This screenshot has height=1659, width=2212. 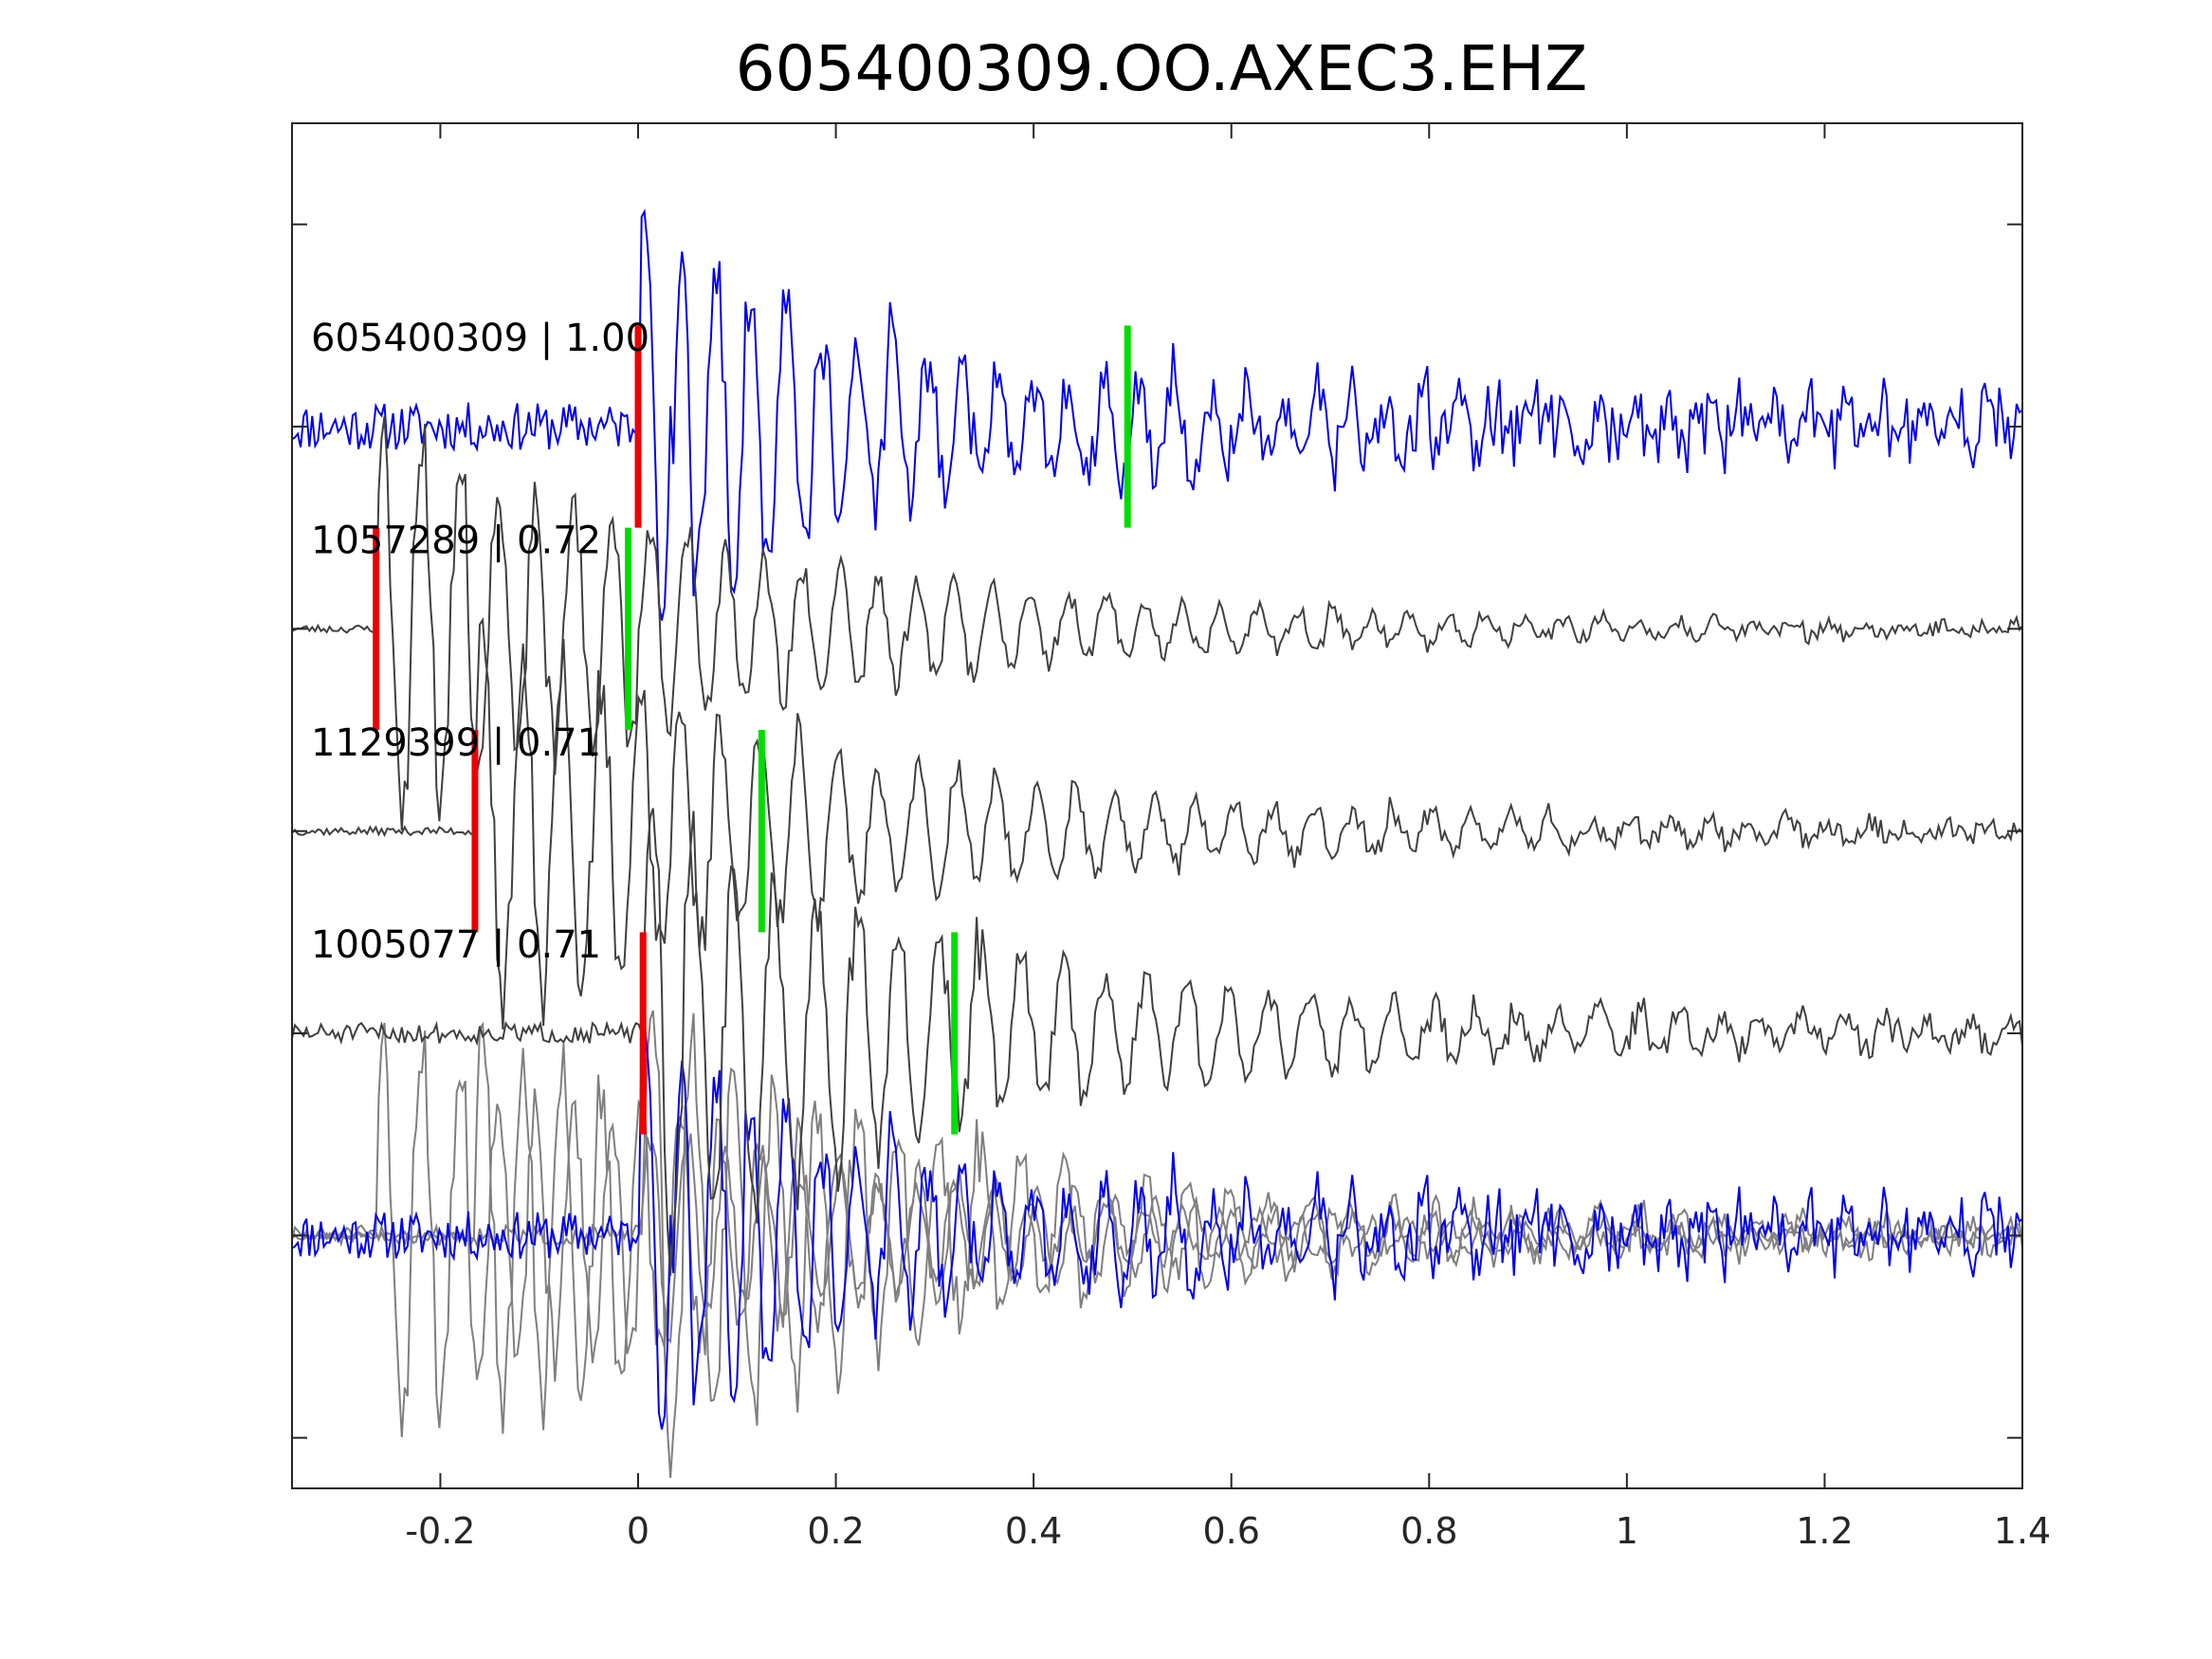 What do you see at coordinates (2022, 1531) in the screenshot?
I see `x-tick-label: 1.4` at bounding box center [2022, 1531].